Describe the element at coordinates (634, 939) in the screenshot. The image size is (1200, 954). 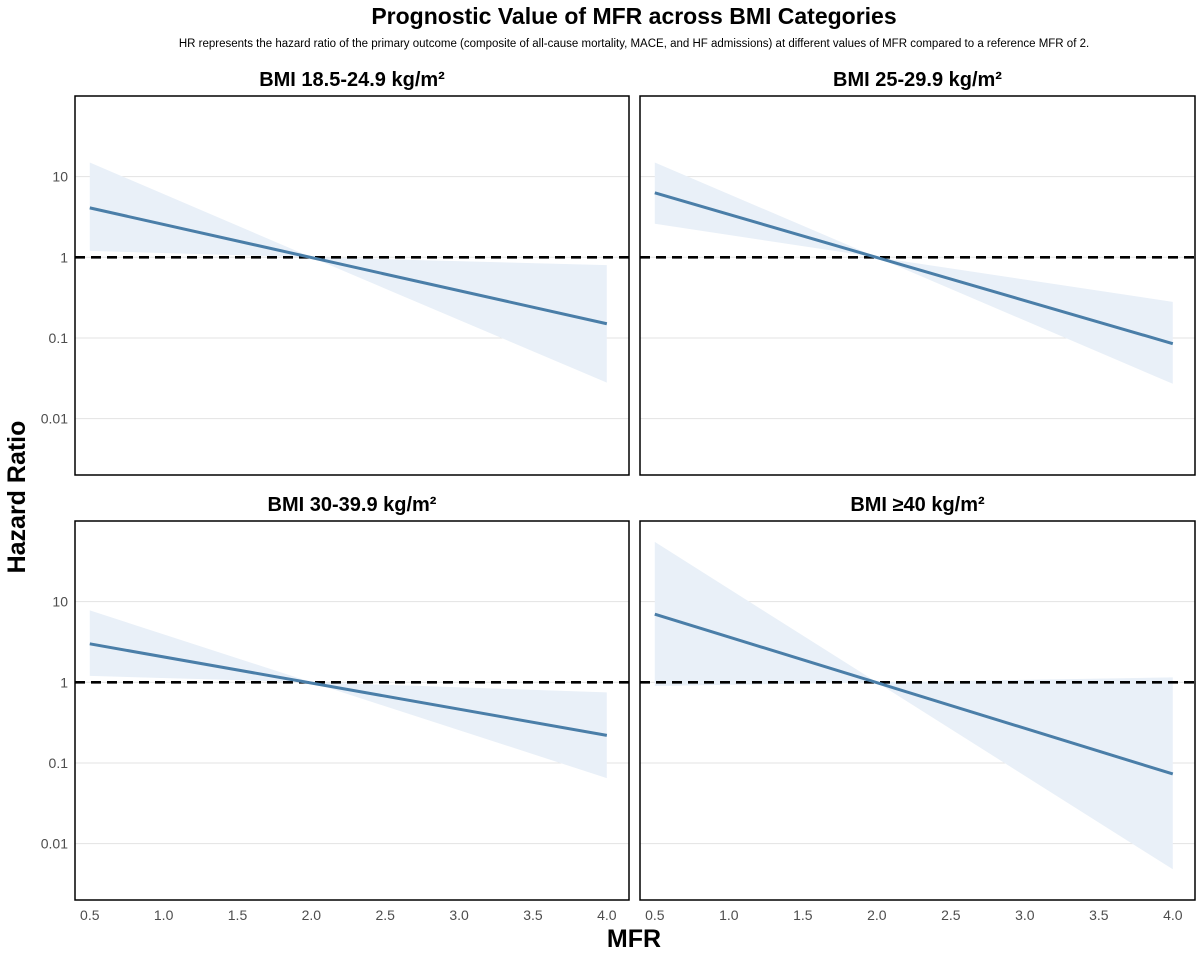
I see `x-axis-label: MFR` at that location.